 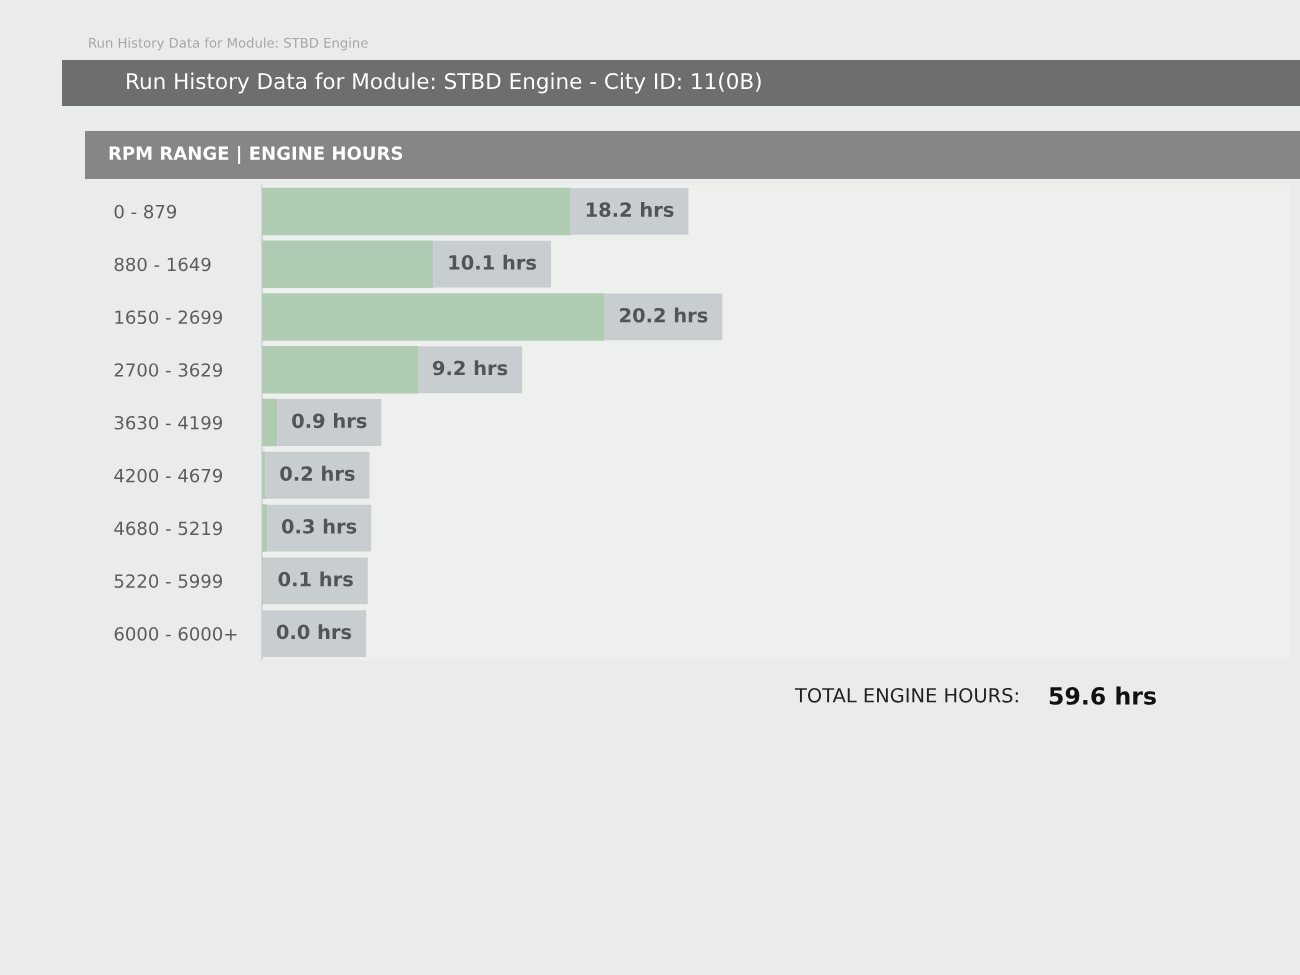 What do you see at coordinates (162, 264) in the screenshot?
I see `y-tick-label: 880 - 1649` at bounding box center [162, 264].